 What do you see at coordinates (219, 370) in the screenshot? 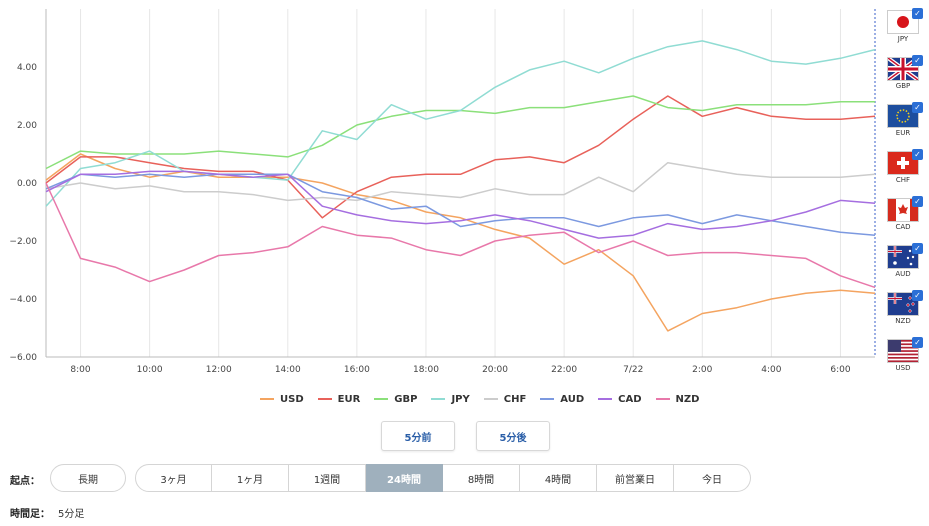
I see `x-tick-label: 12:00` at bounding box center [219, 370].